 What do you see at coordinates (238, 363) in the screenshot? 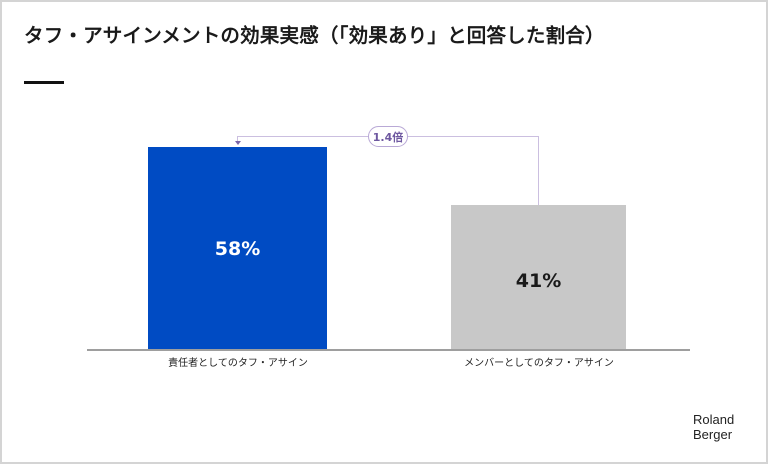
I see `category-label: 責任者としてのタフ・アサイン` at bounding box center [238, 363].